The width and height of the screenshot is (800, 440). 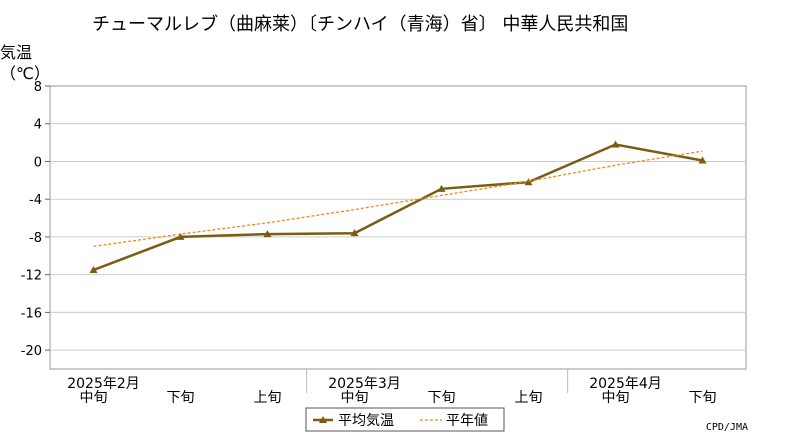 What do you see at coordinates (31, 276) in the screenshot?
I see `y-tick-label-5: -12` at bounding box center [31, 276].